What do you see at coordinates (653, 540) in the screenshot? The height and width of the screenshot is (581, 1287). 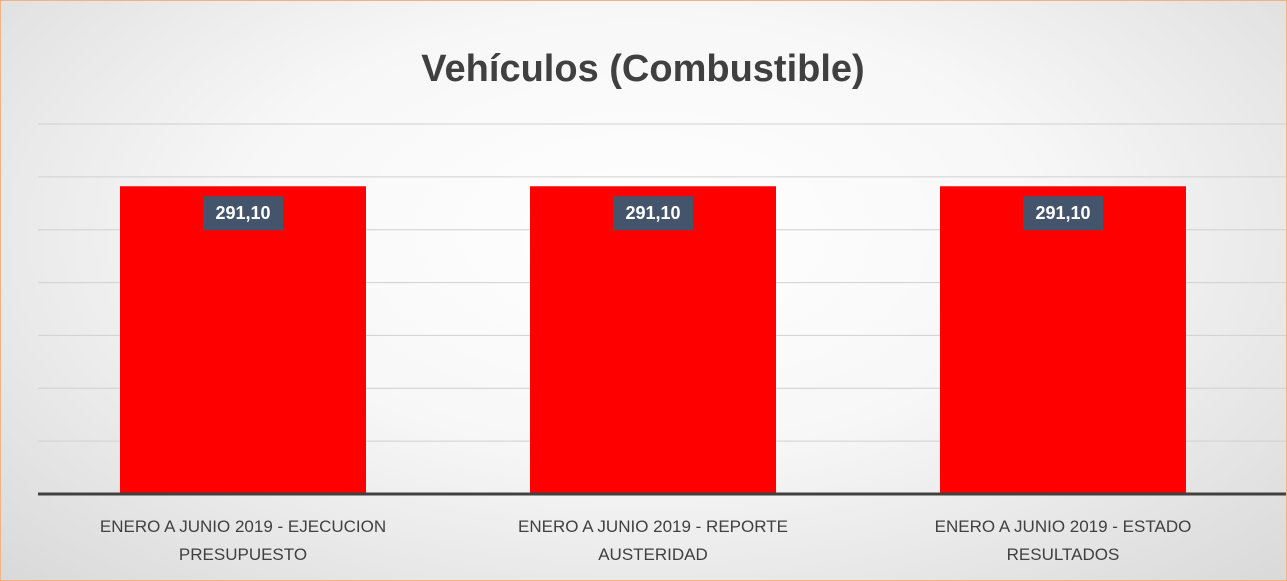 I see `x-tick-label: ENERO A JUNIO 2019 - REPORTE AUSTERIDAD` at bounding box center [653, 540].